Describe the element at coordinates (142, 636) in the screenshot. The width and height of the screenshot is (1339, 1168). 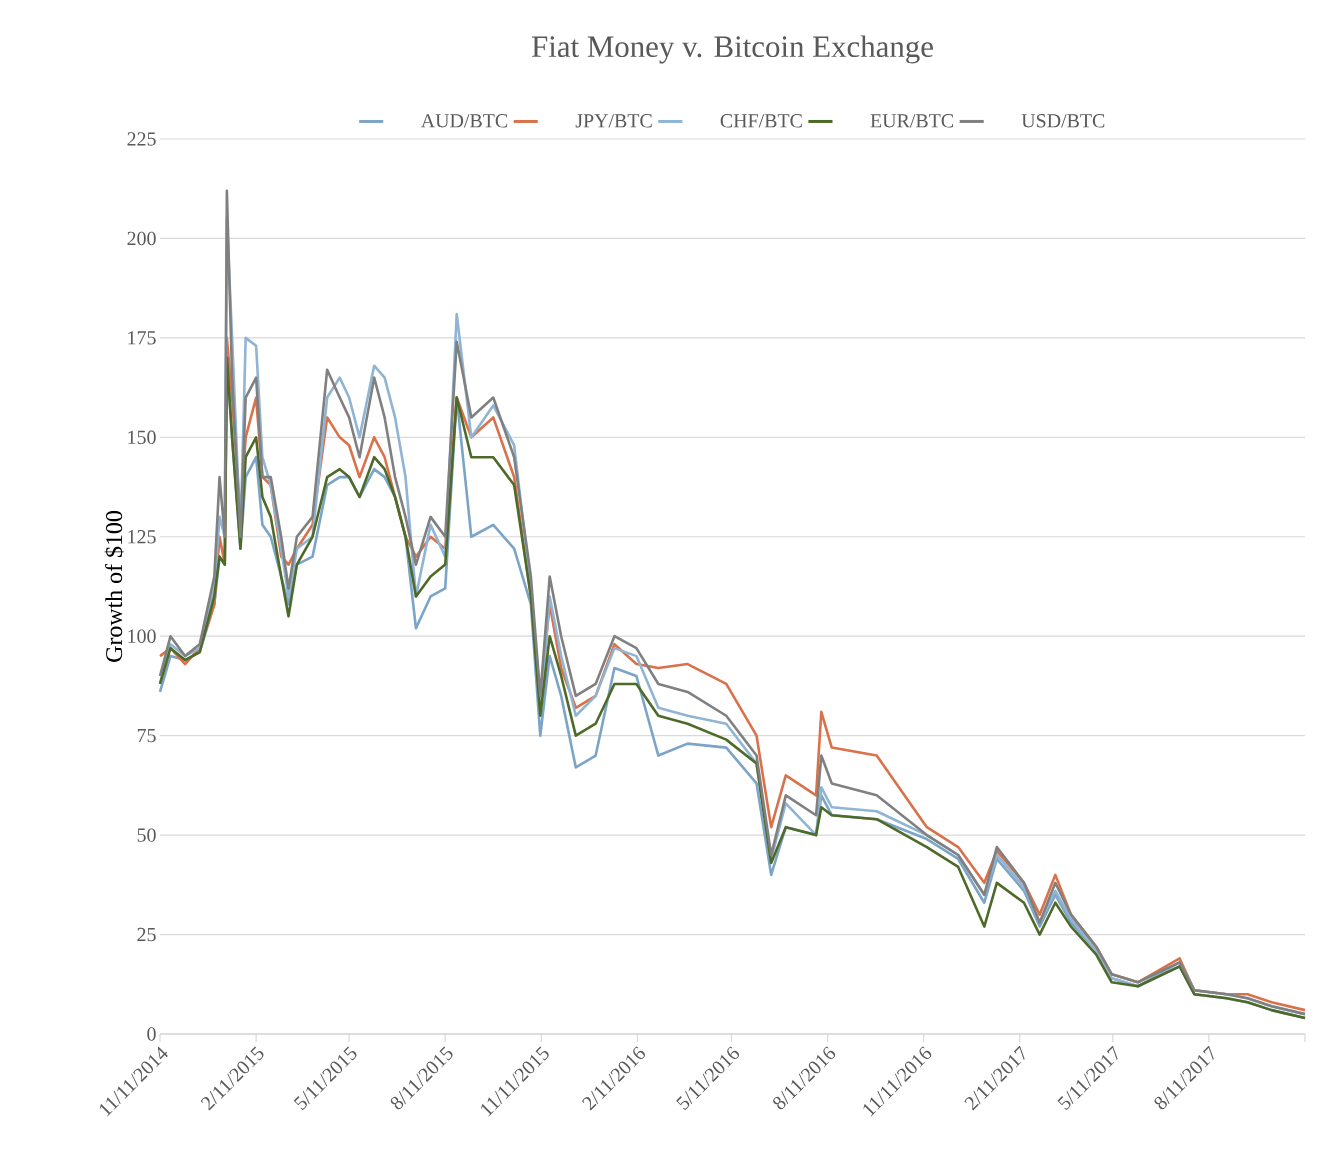
I see `y-tick-label: 100` at that location.